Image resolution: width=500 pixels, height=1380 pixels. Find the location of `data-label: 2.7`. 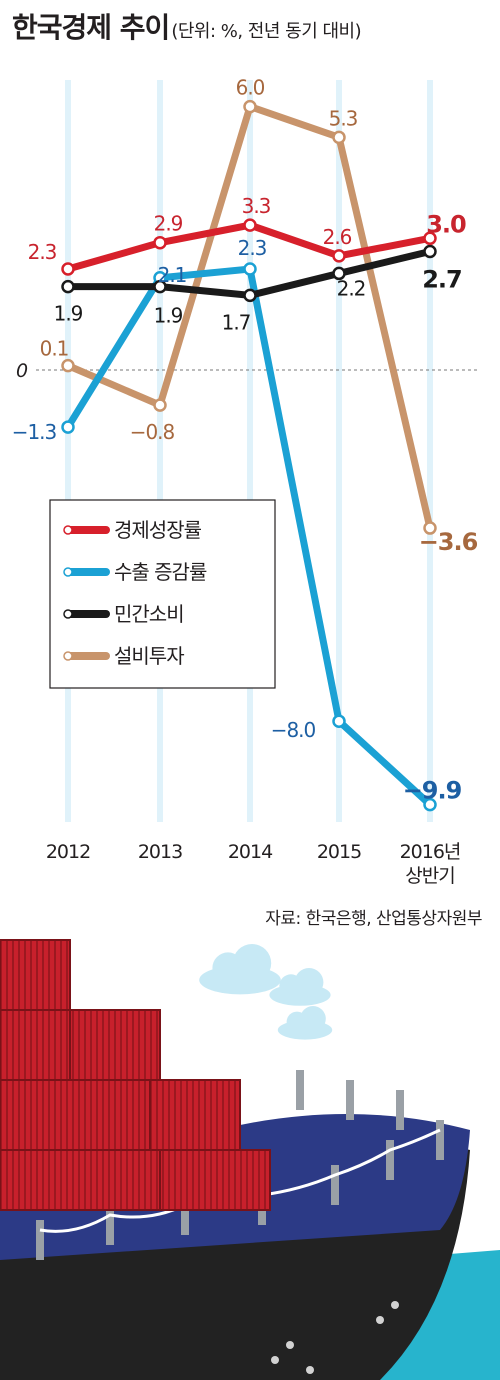

data-label: 2.7 is located at coordinates (442, 279).